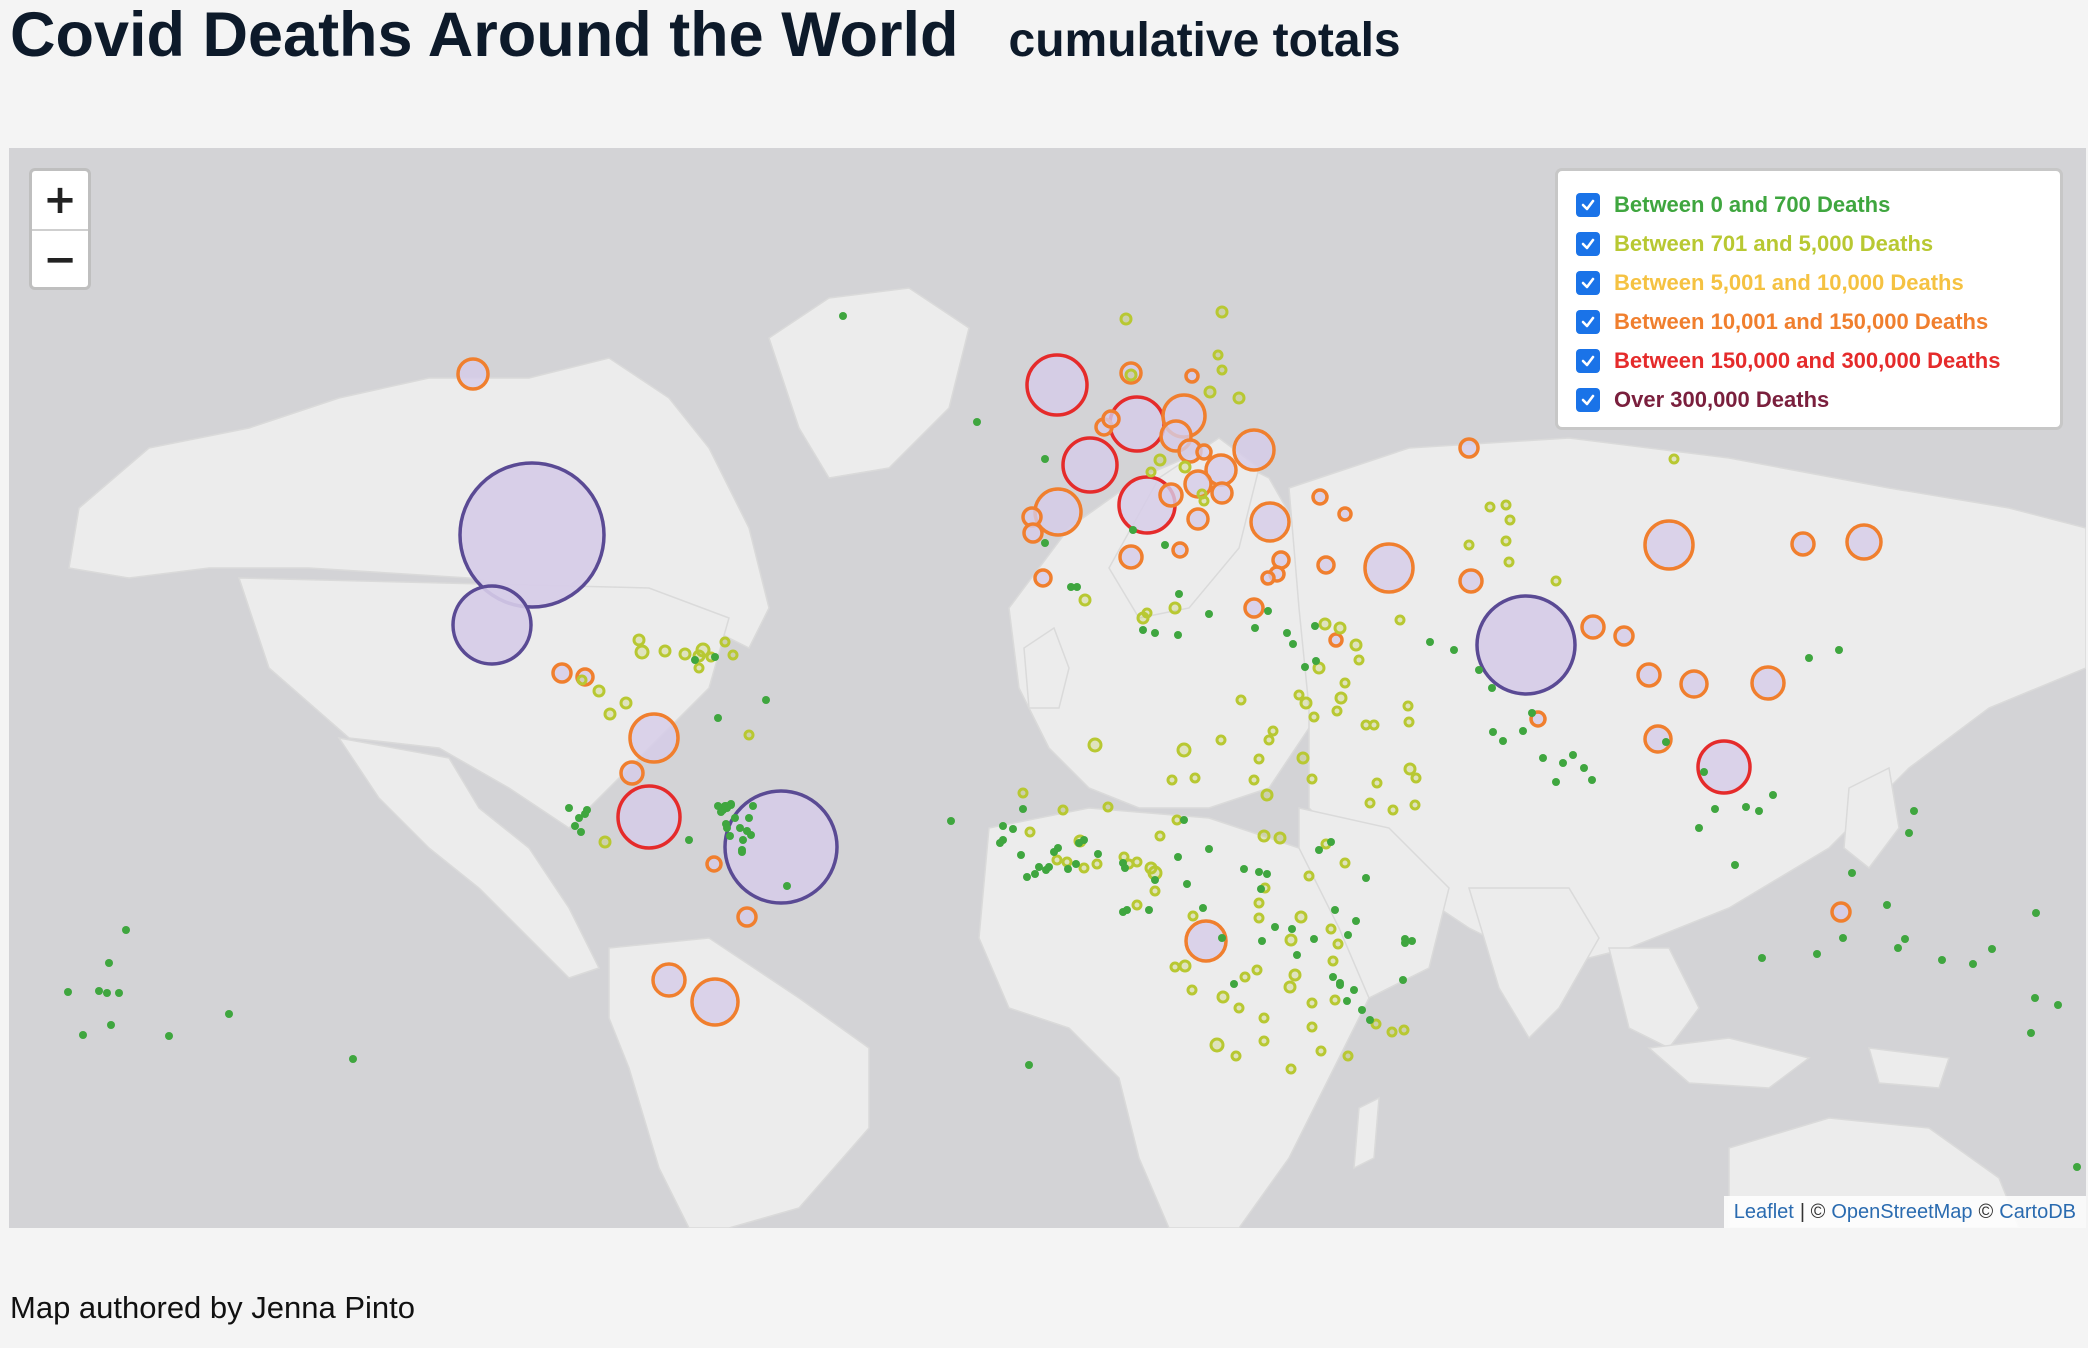  What do you see at coordinates (2037, 1211) in the screenshot?
I see `cartodb-link: CartoDB` at bounding box center [2037, 1211].